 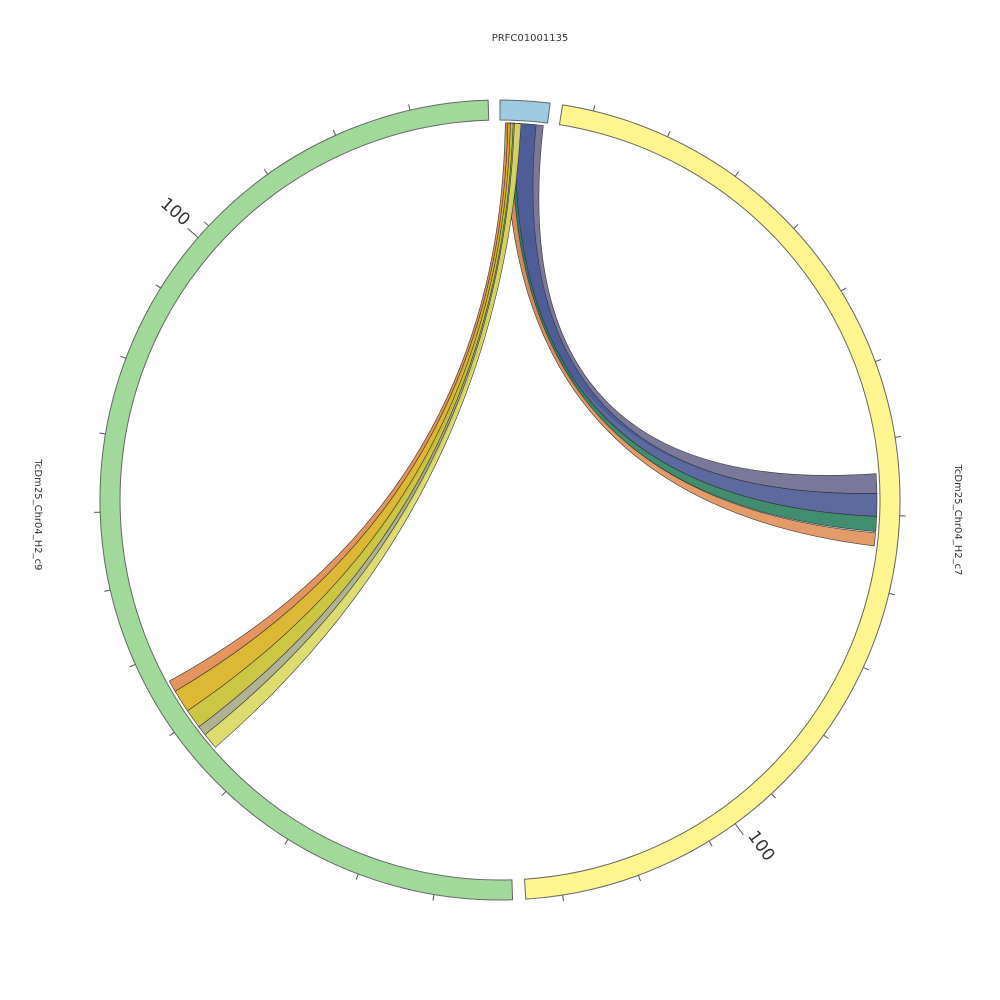 I want to click on segment-label: TcDm25_Chr04_H2_c9, so click(x=37, y=515).